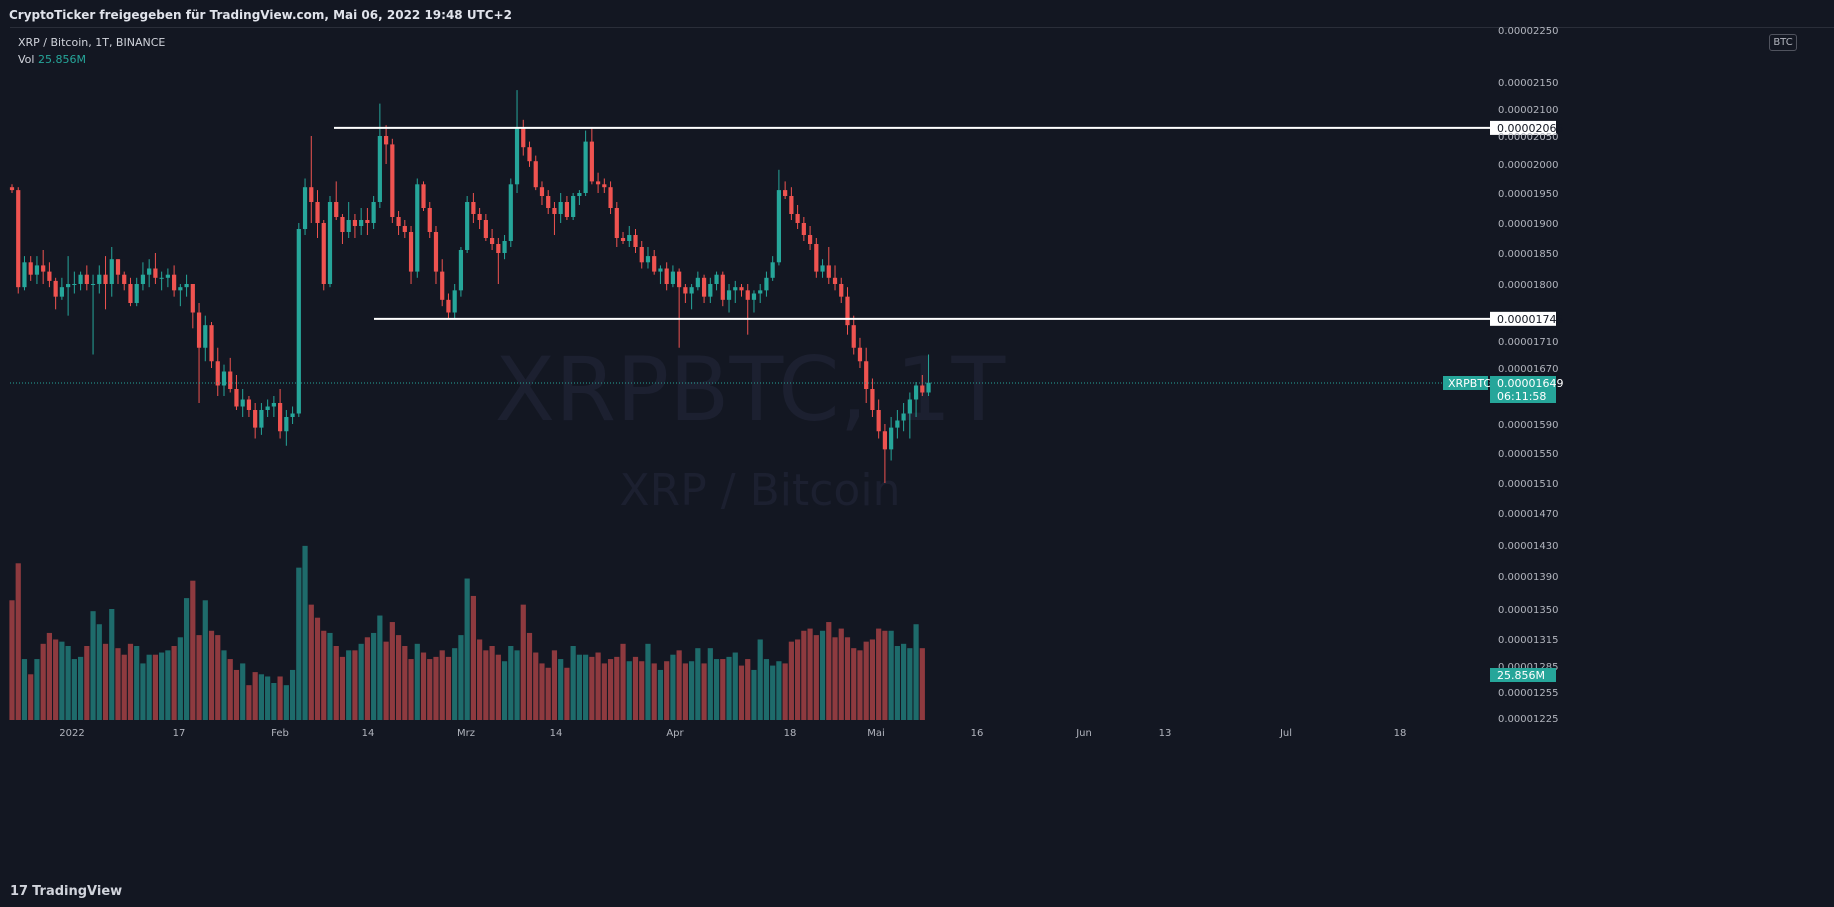 Image resolution: width=1834 pixels, height=907 pixels. What do you see at coordinates (71, 733) in the screenshot?
I see `time-tick-label: 2022` at bounding box center [71, 733].